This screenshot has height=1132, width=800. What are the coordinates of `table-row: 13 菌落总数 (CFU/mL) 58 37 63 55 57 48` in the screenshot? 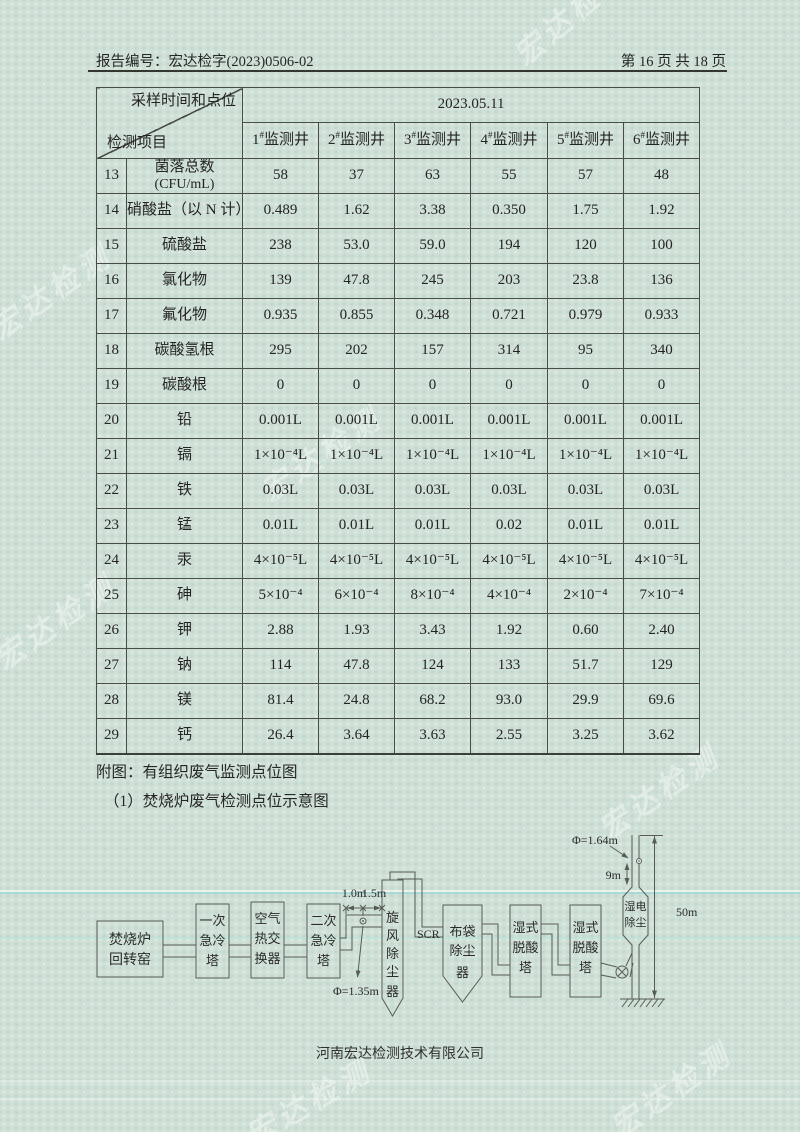 It's located at (398, 176).